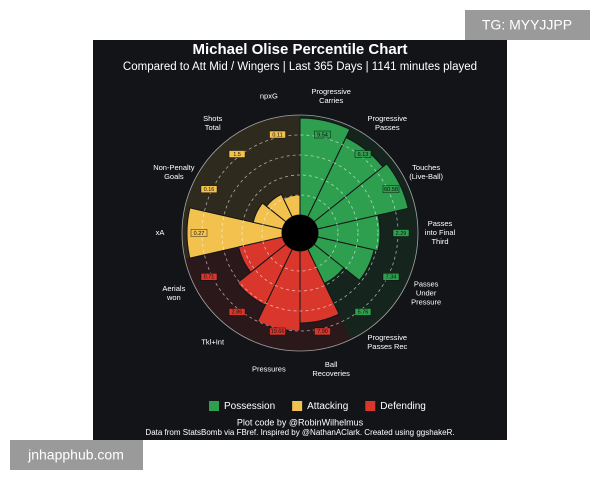  Describe the element at coordinates (387, 346) in the screenshot. I see `category-label-line: Passes Rec` at that location.